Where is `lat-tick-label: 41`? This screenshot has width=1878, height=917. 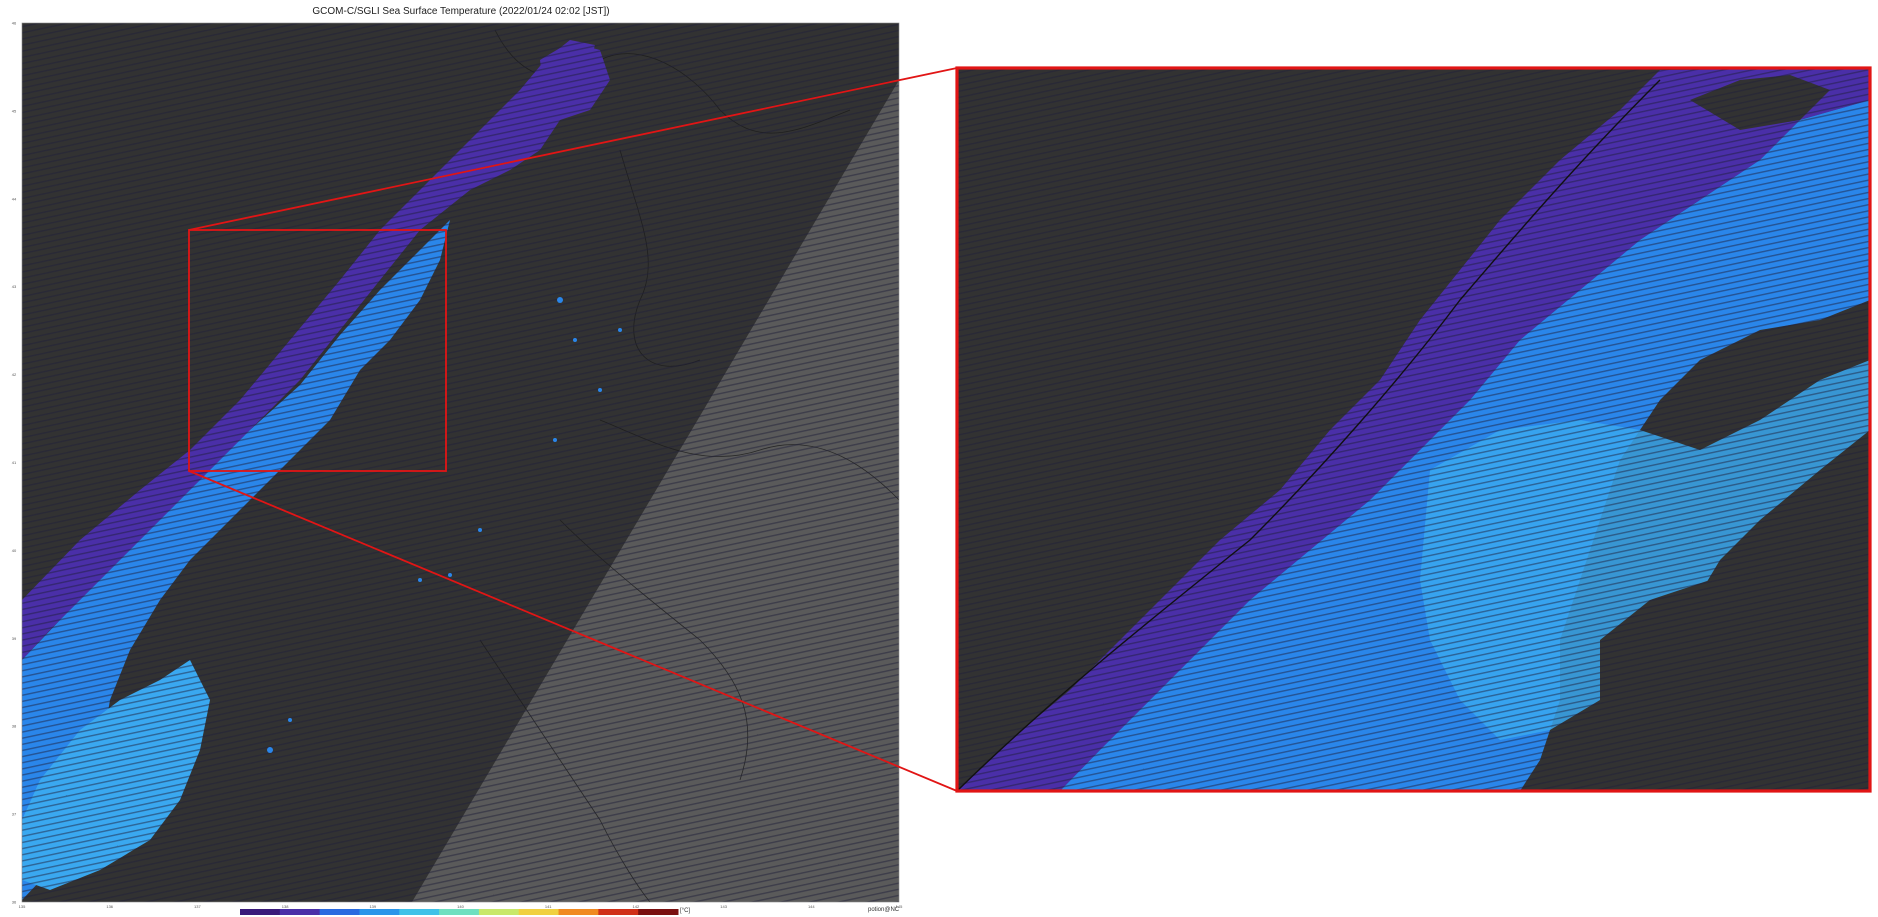 lat-tick-label: 41 is located at coordinates (14, 462).